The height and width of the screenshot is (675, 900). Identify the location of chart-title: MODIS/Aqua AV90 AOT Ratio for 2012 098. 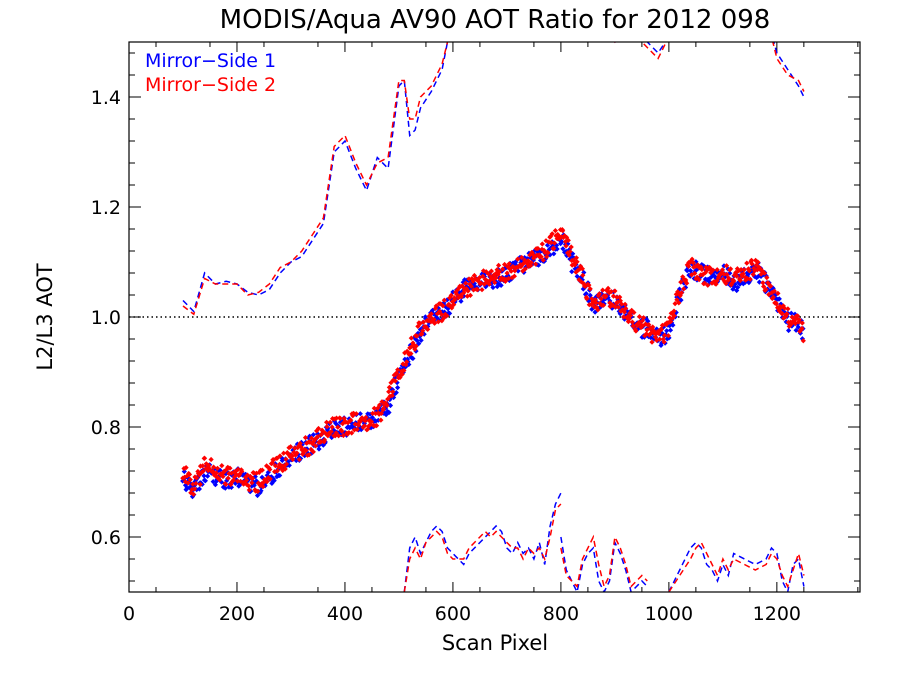
(495, 20).